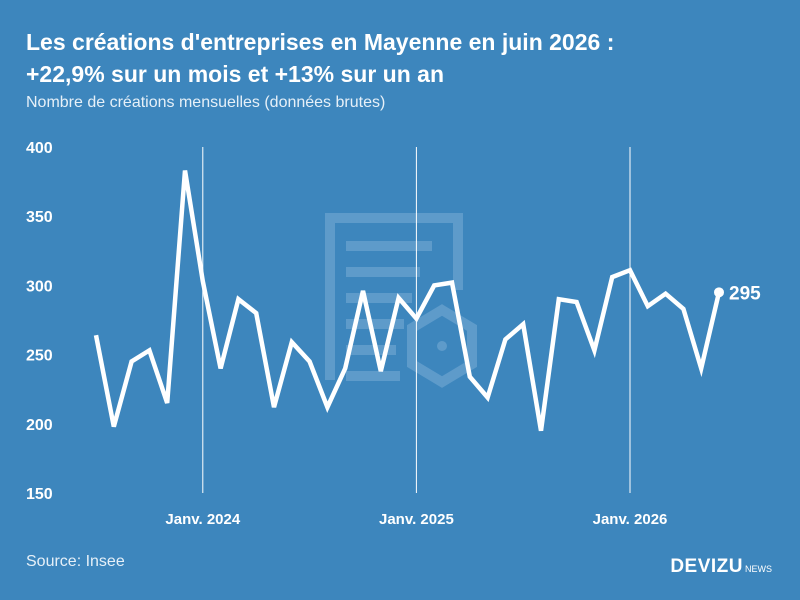 Image resolution: width=800 pixels, height=600 pixels. I want to click on last-value-label: 295, so click(745, 293).